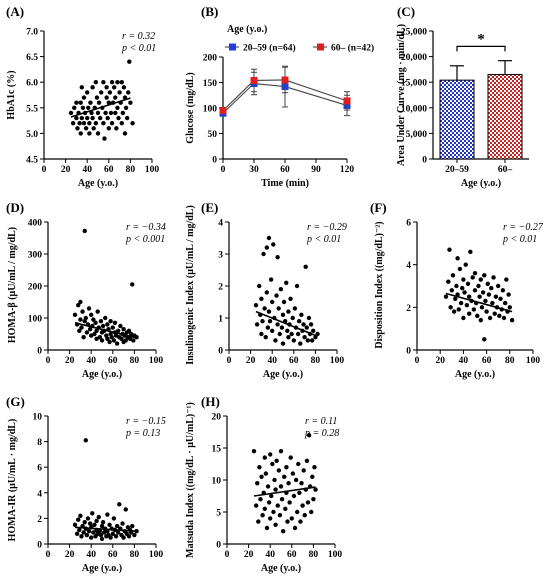  I want to click on correlation-r: r = −0.15, so click(146, 421).